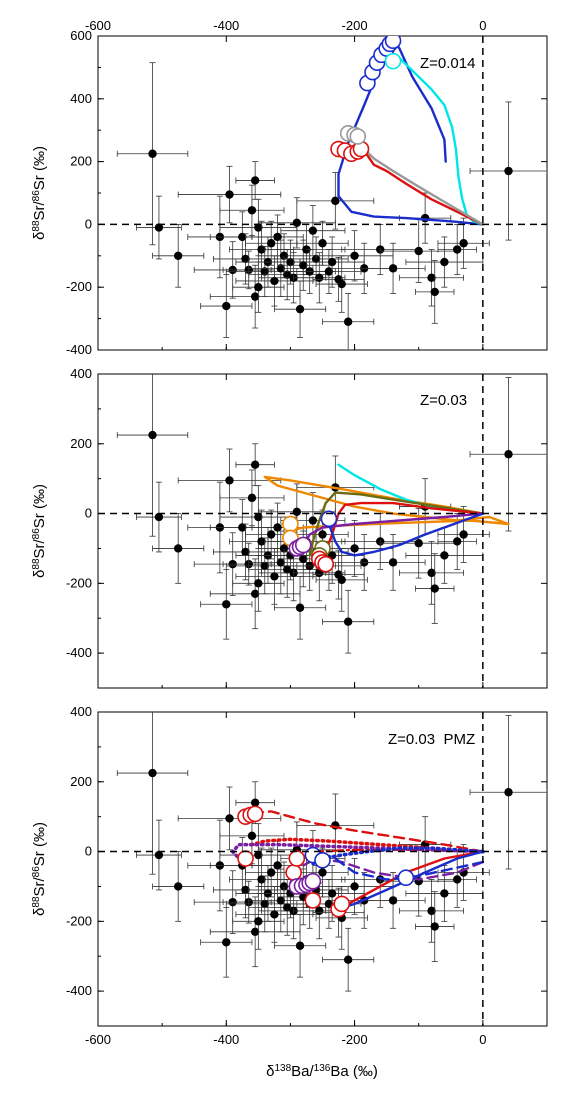  What do you see at coordinates (81, 373) in the screenshot?
I see `y-tick-label: 400` at bounding box center [81, 373].